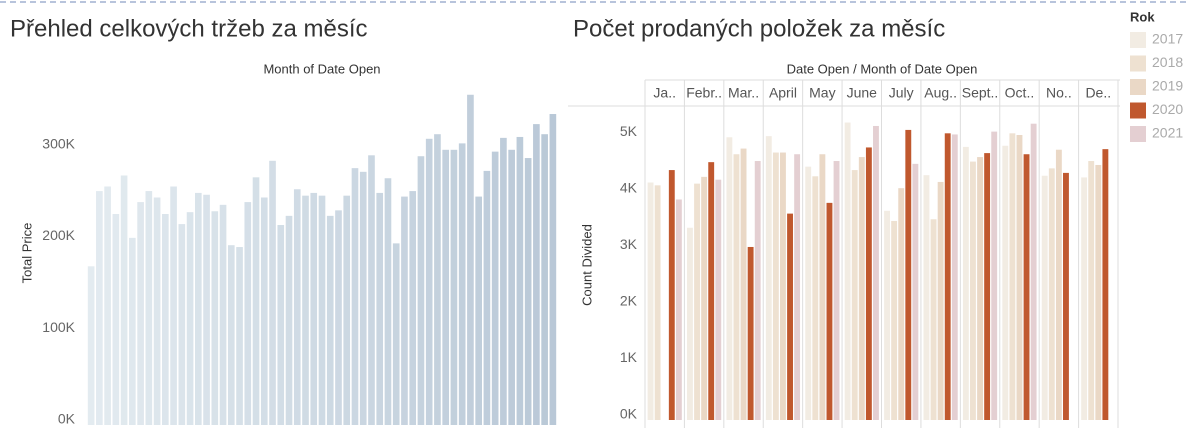  What do you see at coordinates (743, 93) in the screenshot?
I see `x-tick-label: Mar..` at bounding box center [743, 93].